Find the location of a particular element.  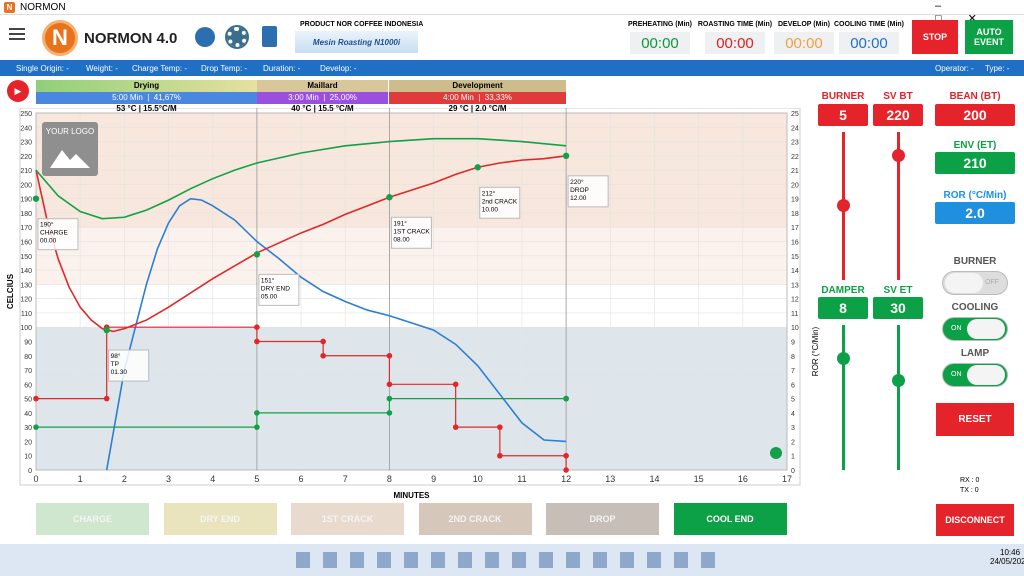

y-tick-label: 250 is located at coordinates (26, 114).